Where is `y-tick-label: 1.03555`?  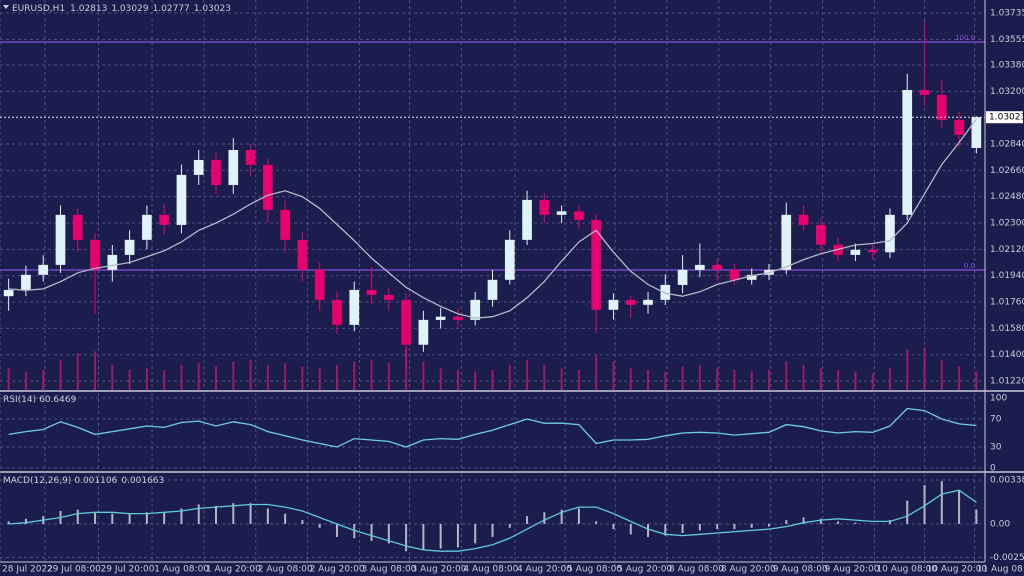
y-tick-label: 1.03555 is located at coordinates (1007, 40).